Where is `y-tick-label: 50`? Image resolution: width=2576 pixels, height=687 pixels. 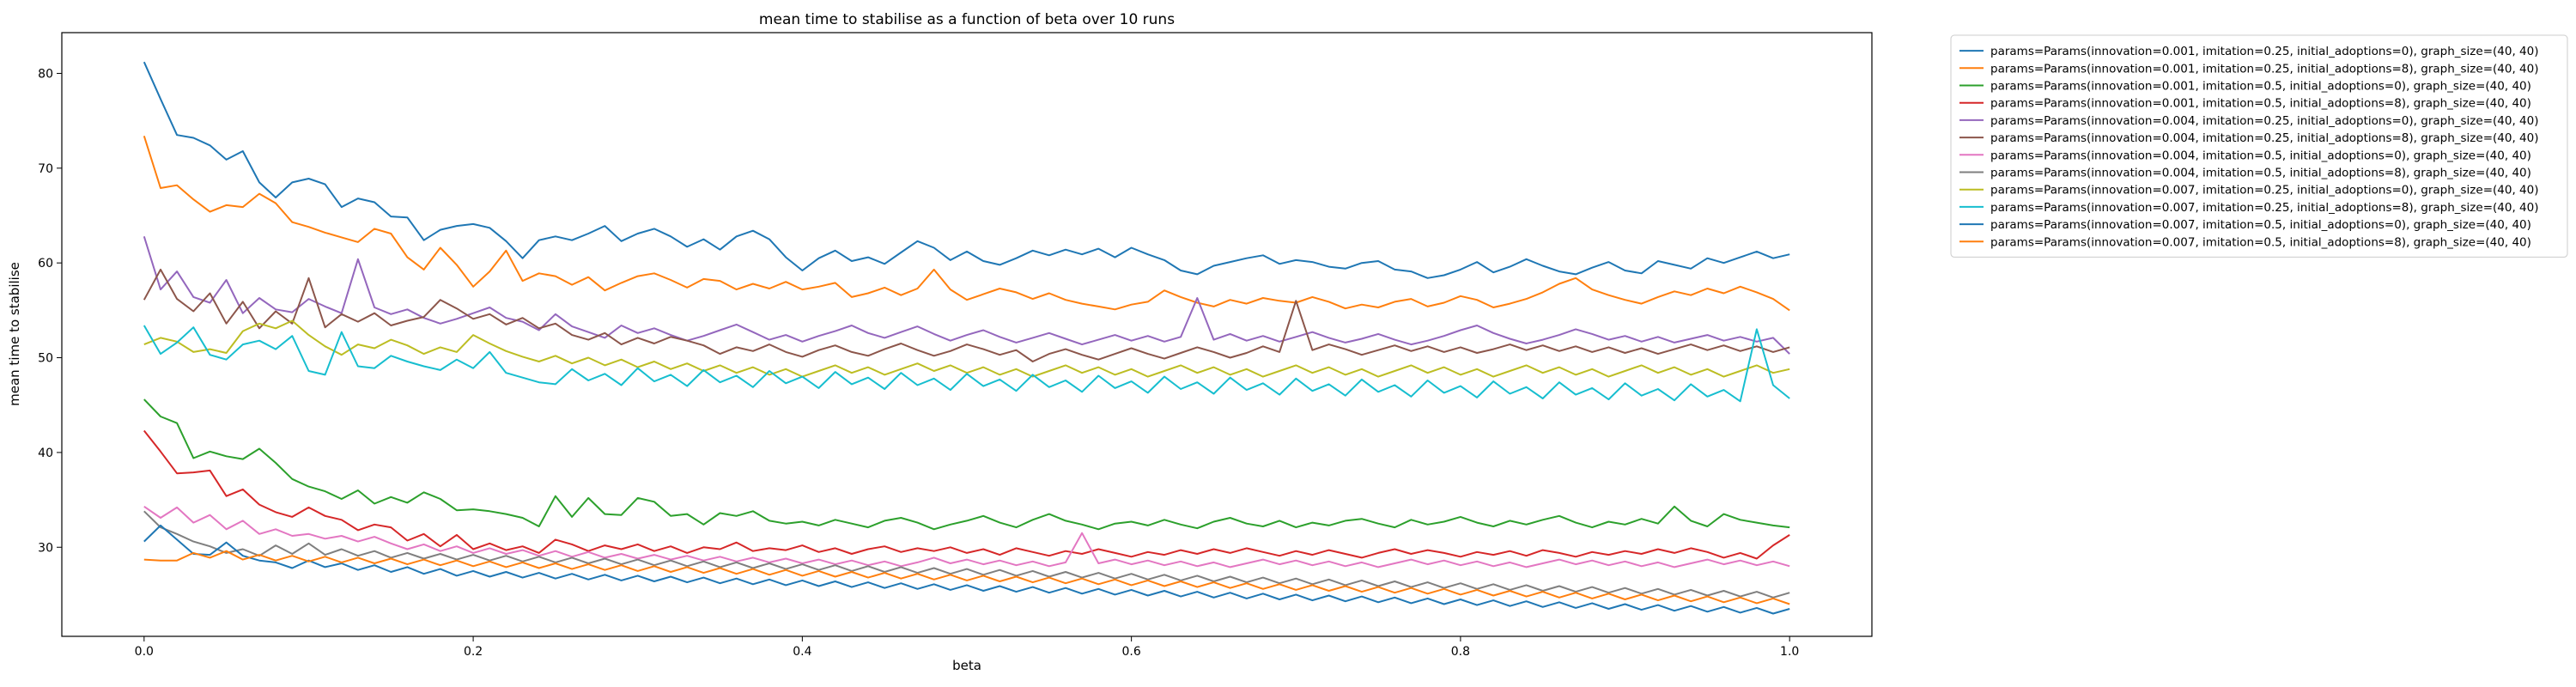 y-tick-label: 50 is located at coordinates (45, 359).